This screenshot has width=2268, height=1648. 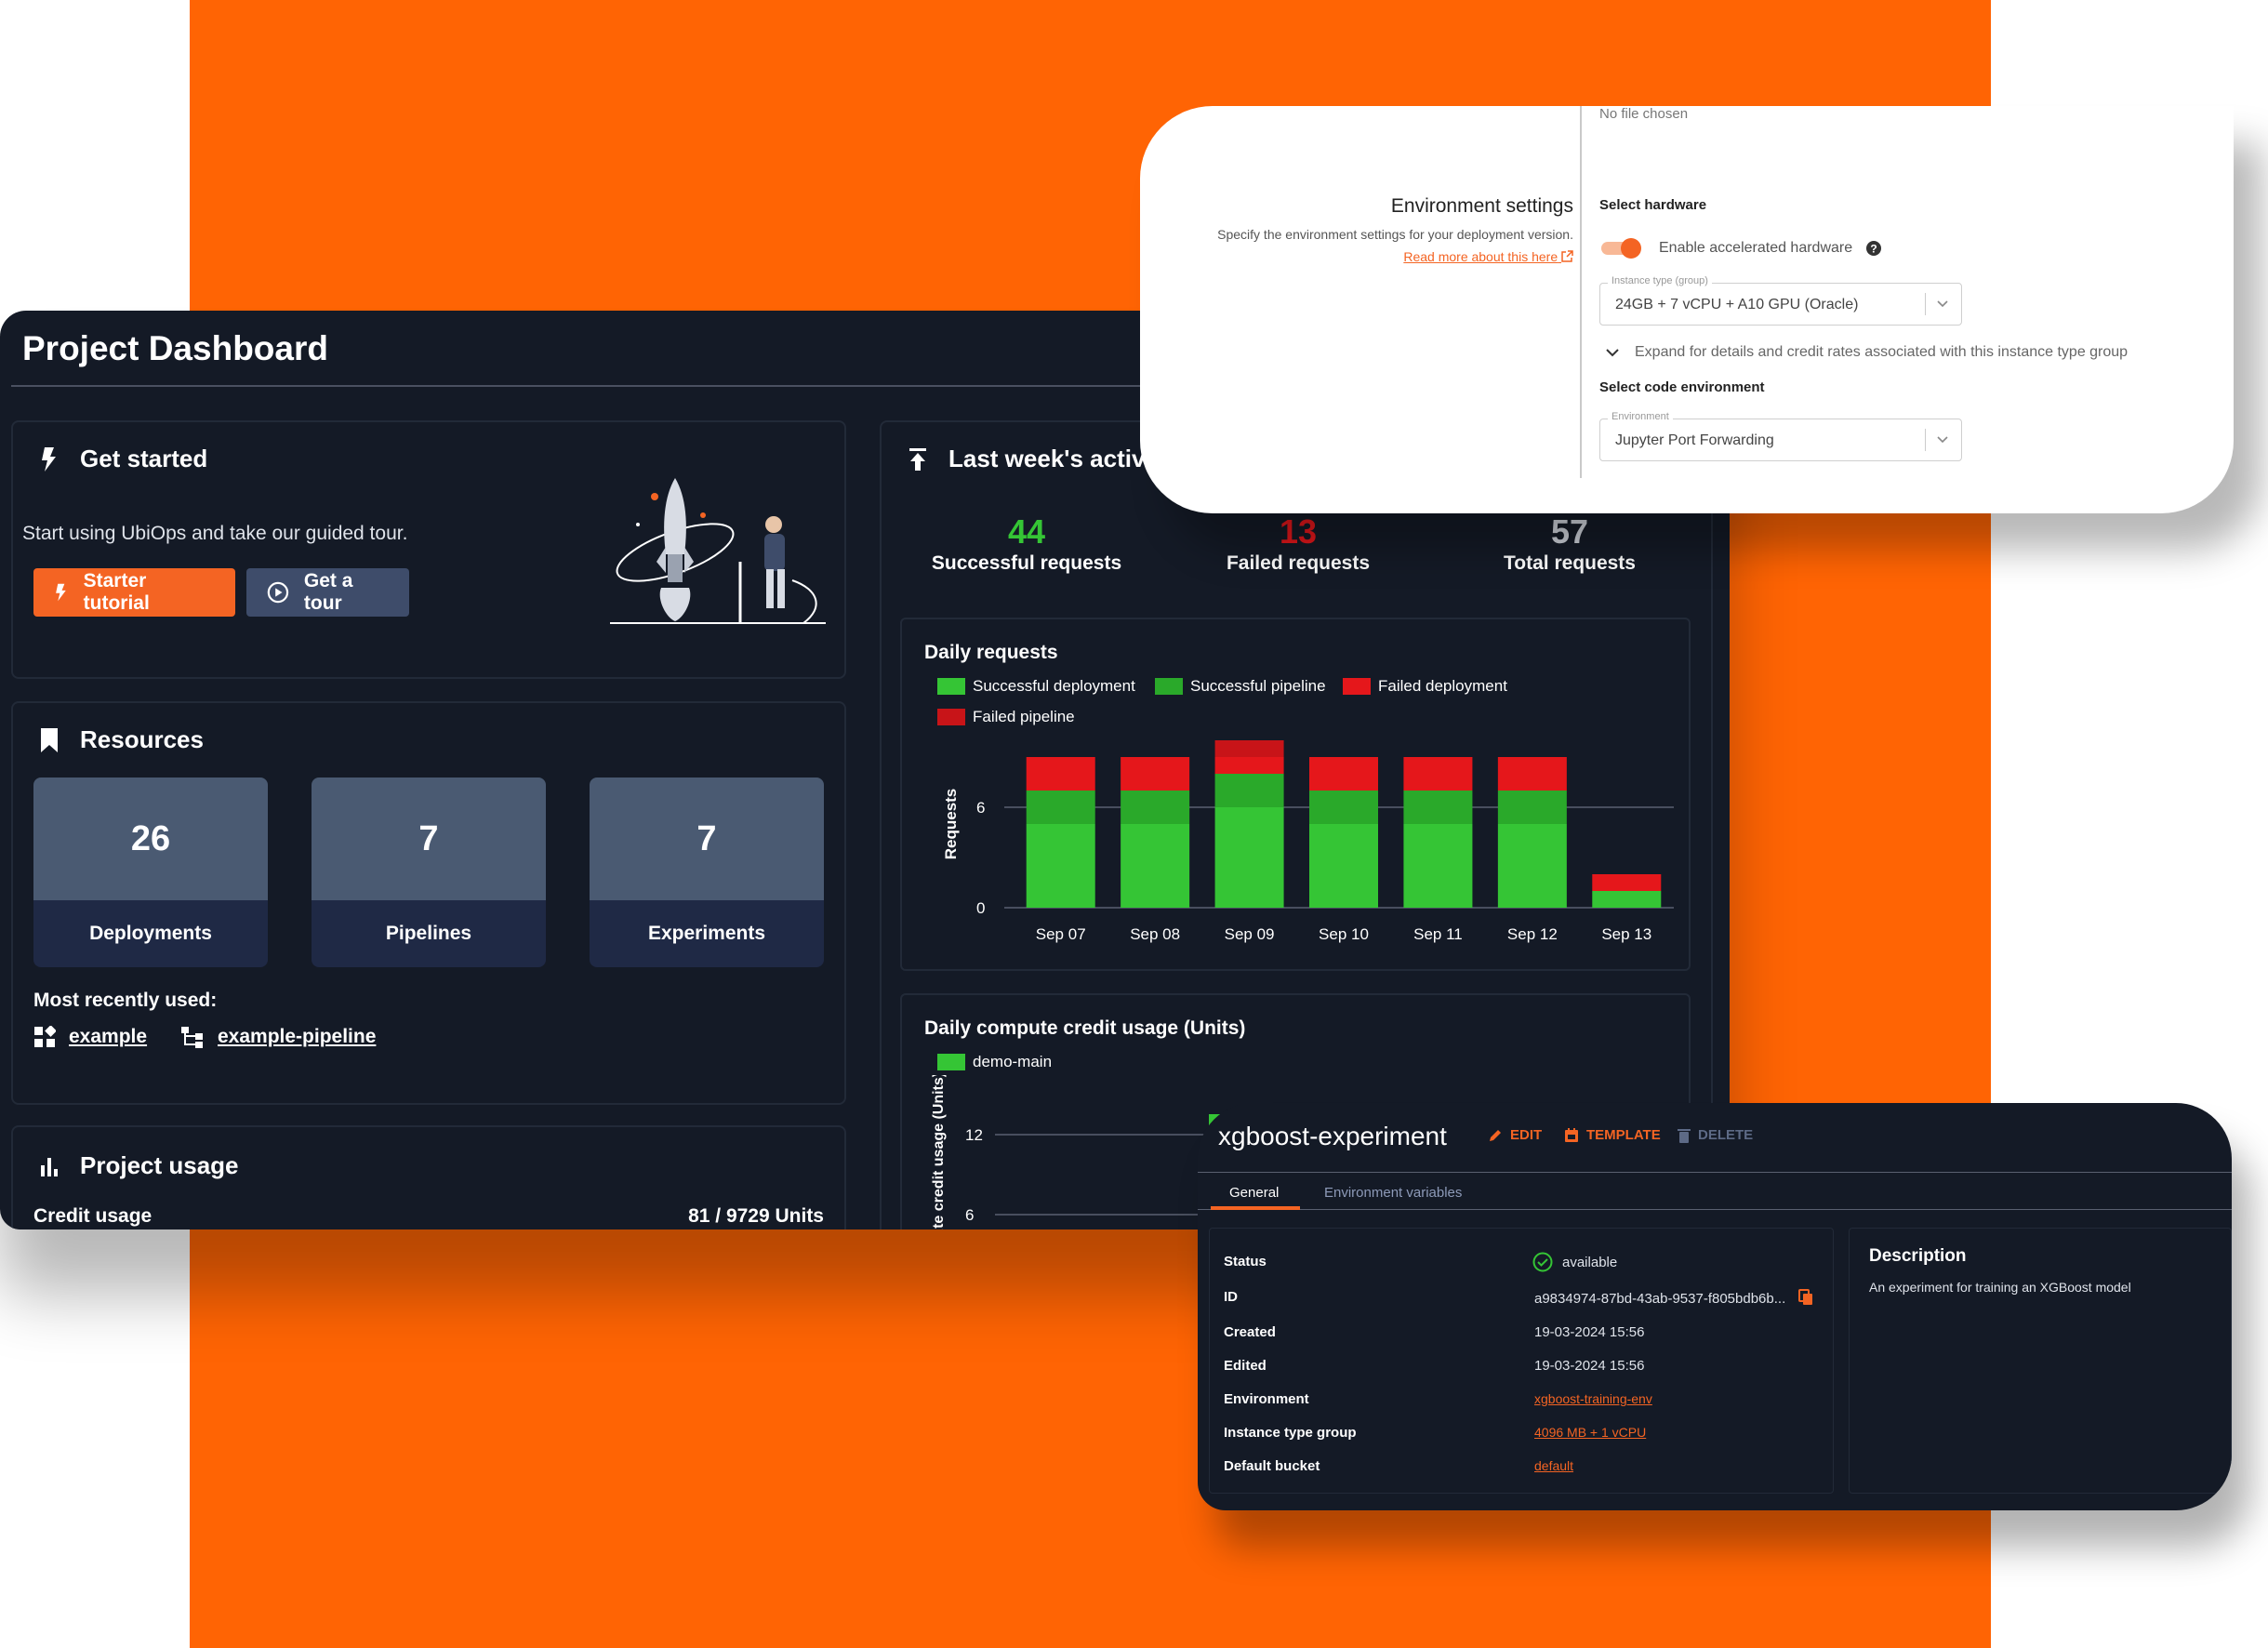 I want to click on legend-item: Failed deployment, so click(x=1425, y=686).